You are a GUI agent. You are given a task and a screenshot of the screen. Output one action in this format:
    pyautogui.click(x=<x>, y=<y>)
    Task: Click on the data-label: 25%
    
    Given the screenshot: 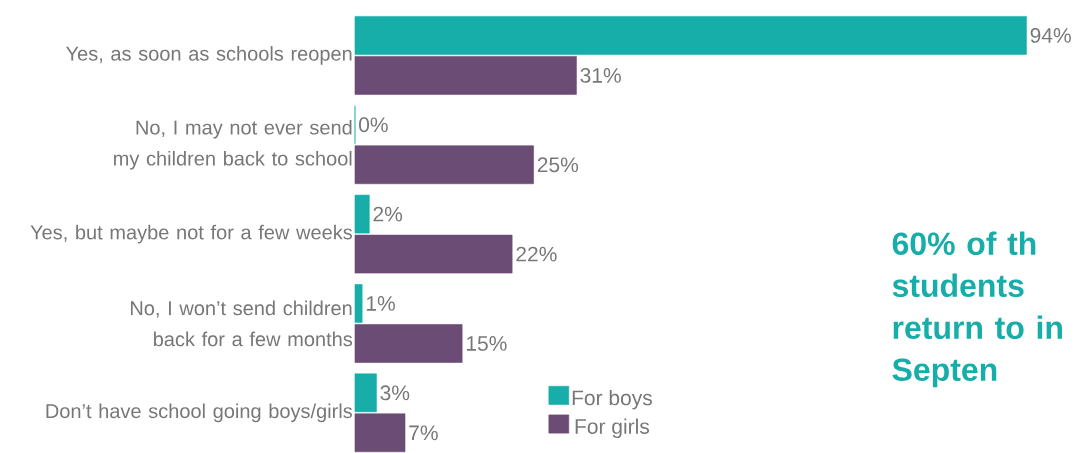 What is the action you would take?
    pyautogui.click(x=558, y=165)
    